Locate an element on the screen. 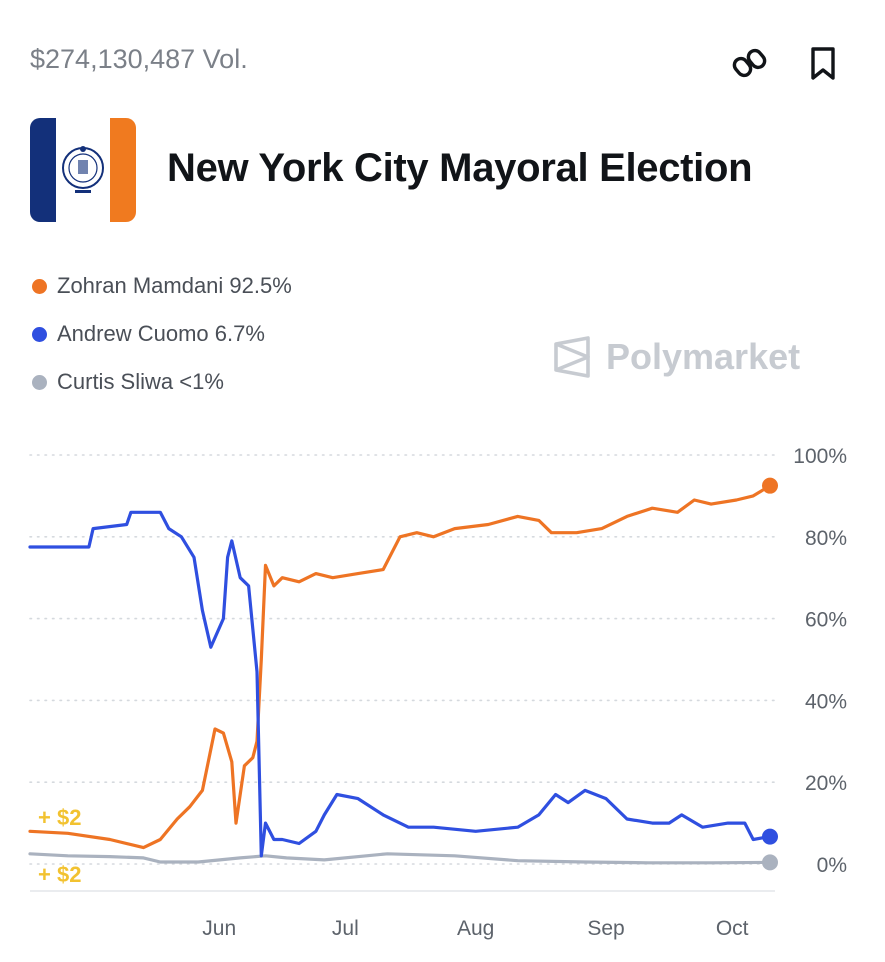 This screenshot has height=962, width=885. x-tick-label: Oct is located at coordinates (732, 928).